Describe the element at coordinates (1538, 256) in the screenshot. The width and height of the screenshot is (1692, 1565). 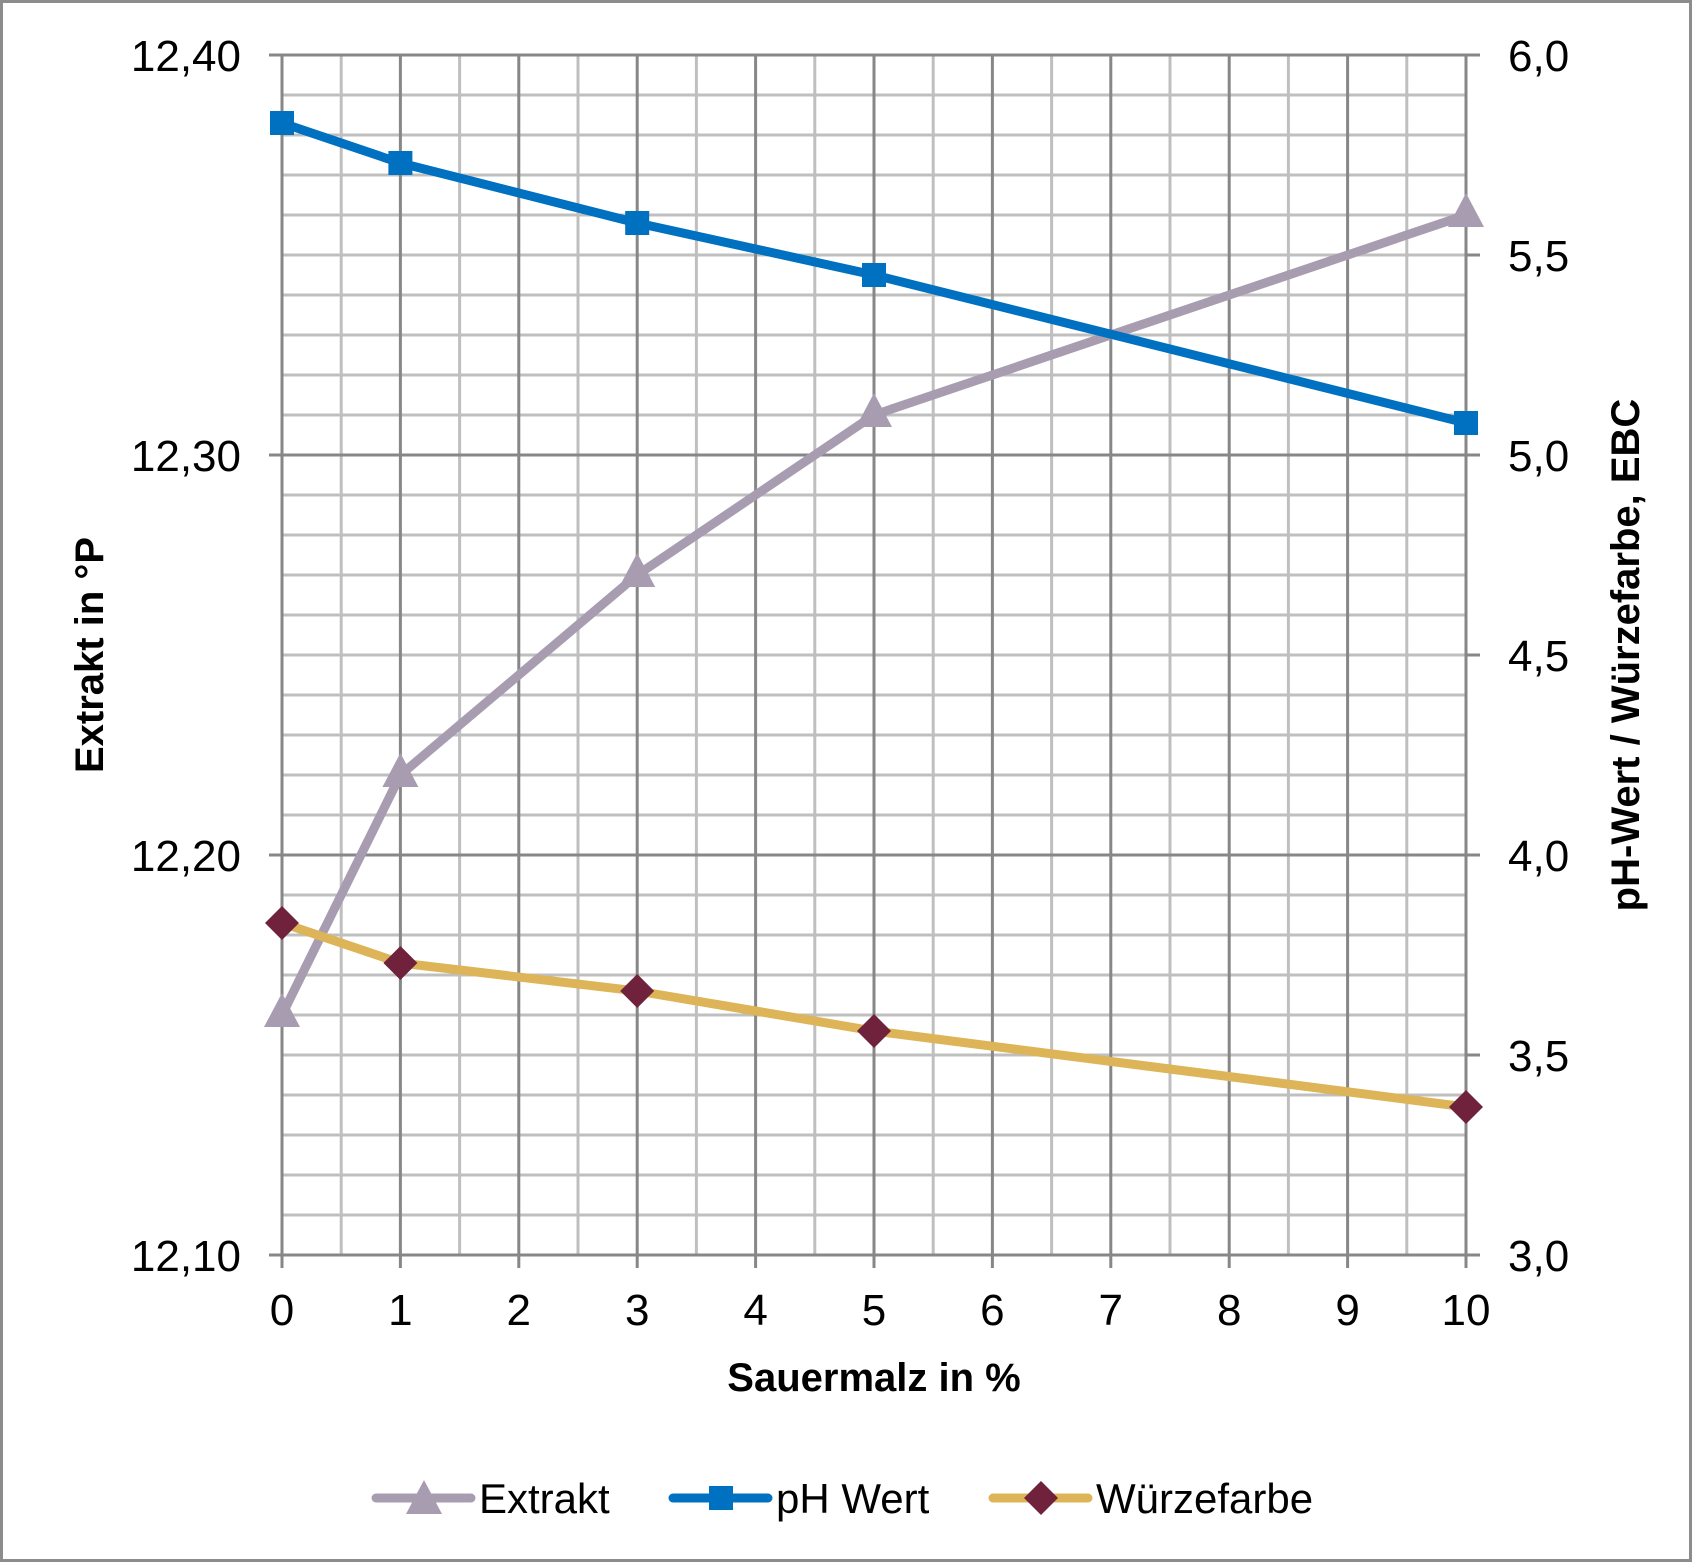
I see `y-tick-label-right: 5,5` at that location.